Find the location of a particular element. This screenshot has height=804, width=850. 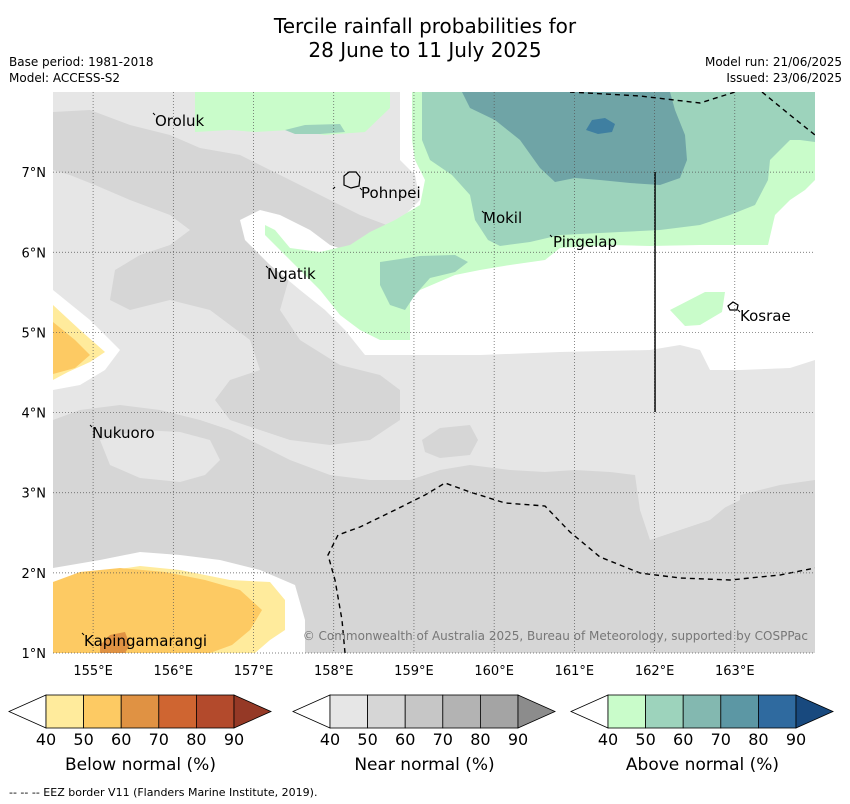

lon-tick-label: 162°E is located at coordinates (655, 671).